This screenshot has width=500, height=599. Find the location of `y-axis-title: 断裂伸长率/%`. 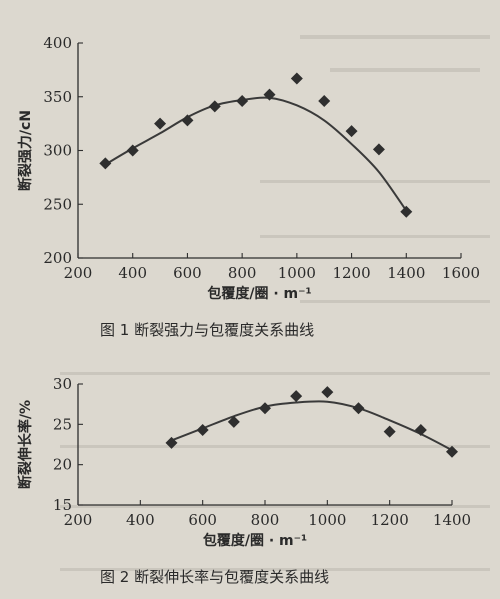

y-axis-title: 断裂伸长率/% is located at coordinates (25, 444).